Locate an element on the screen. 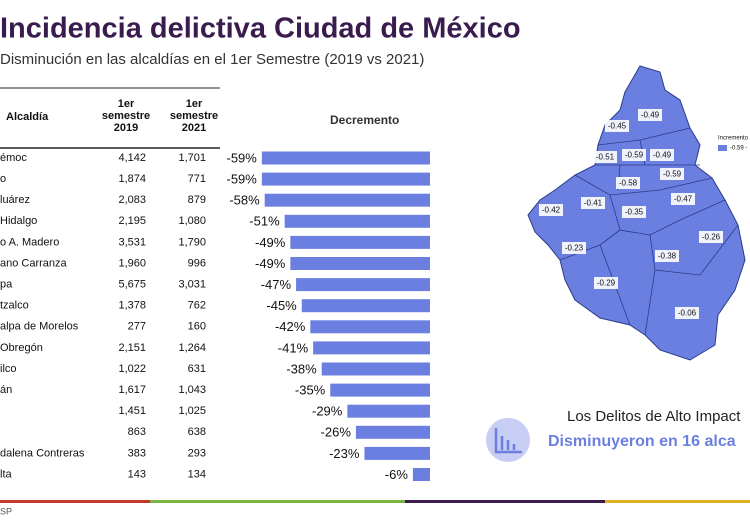 The image size is (750, 526). map-label: -0.51 is located at coordinates (605, 157).